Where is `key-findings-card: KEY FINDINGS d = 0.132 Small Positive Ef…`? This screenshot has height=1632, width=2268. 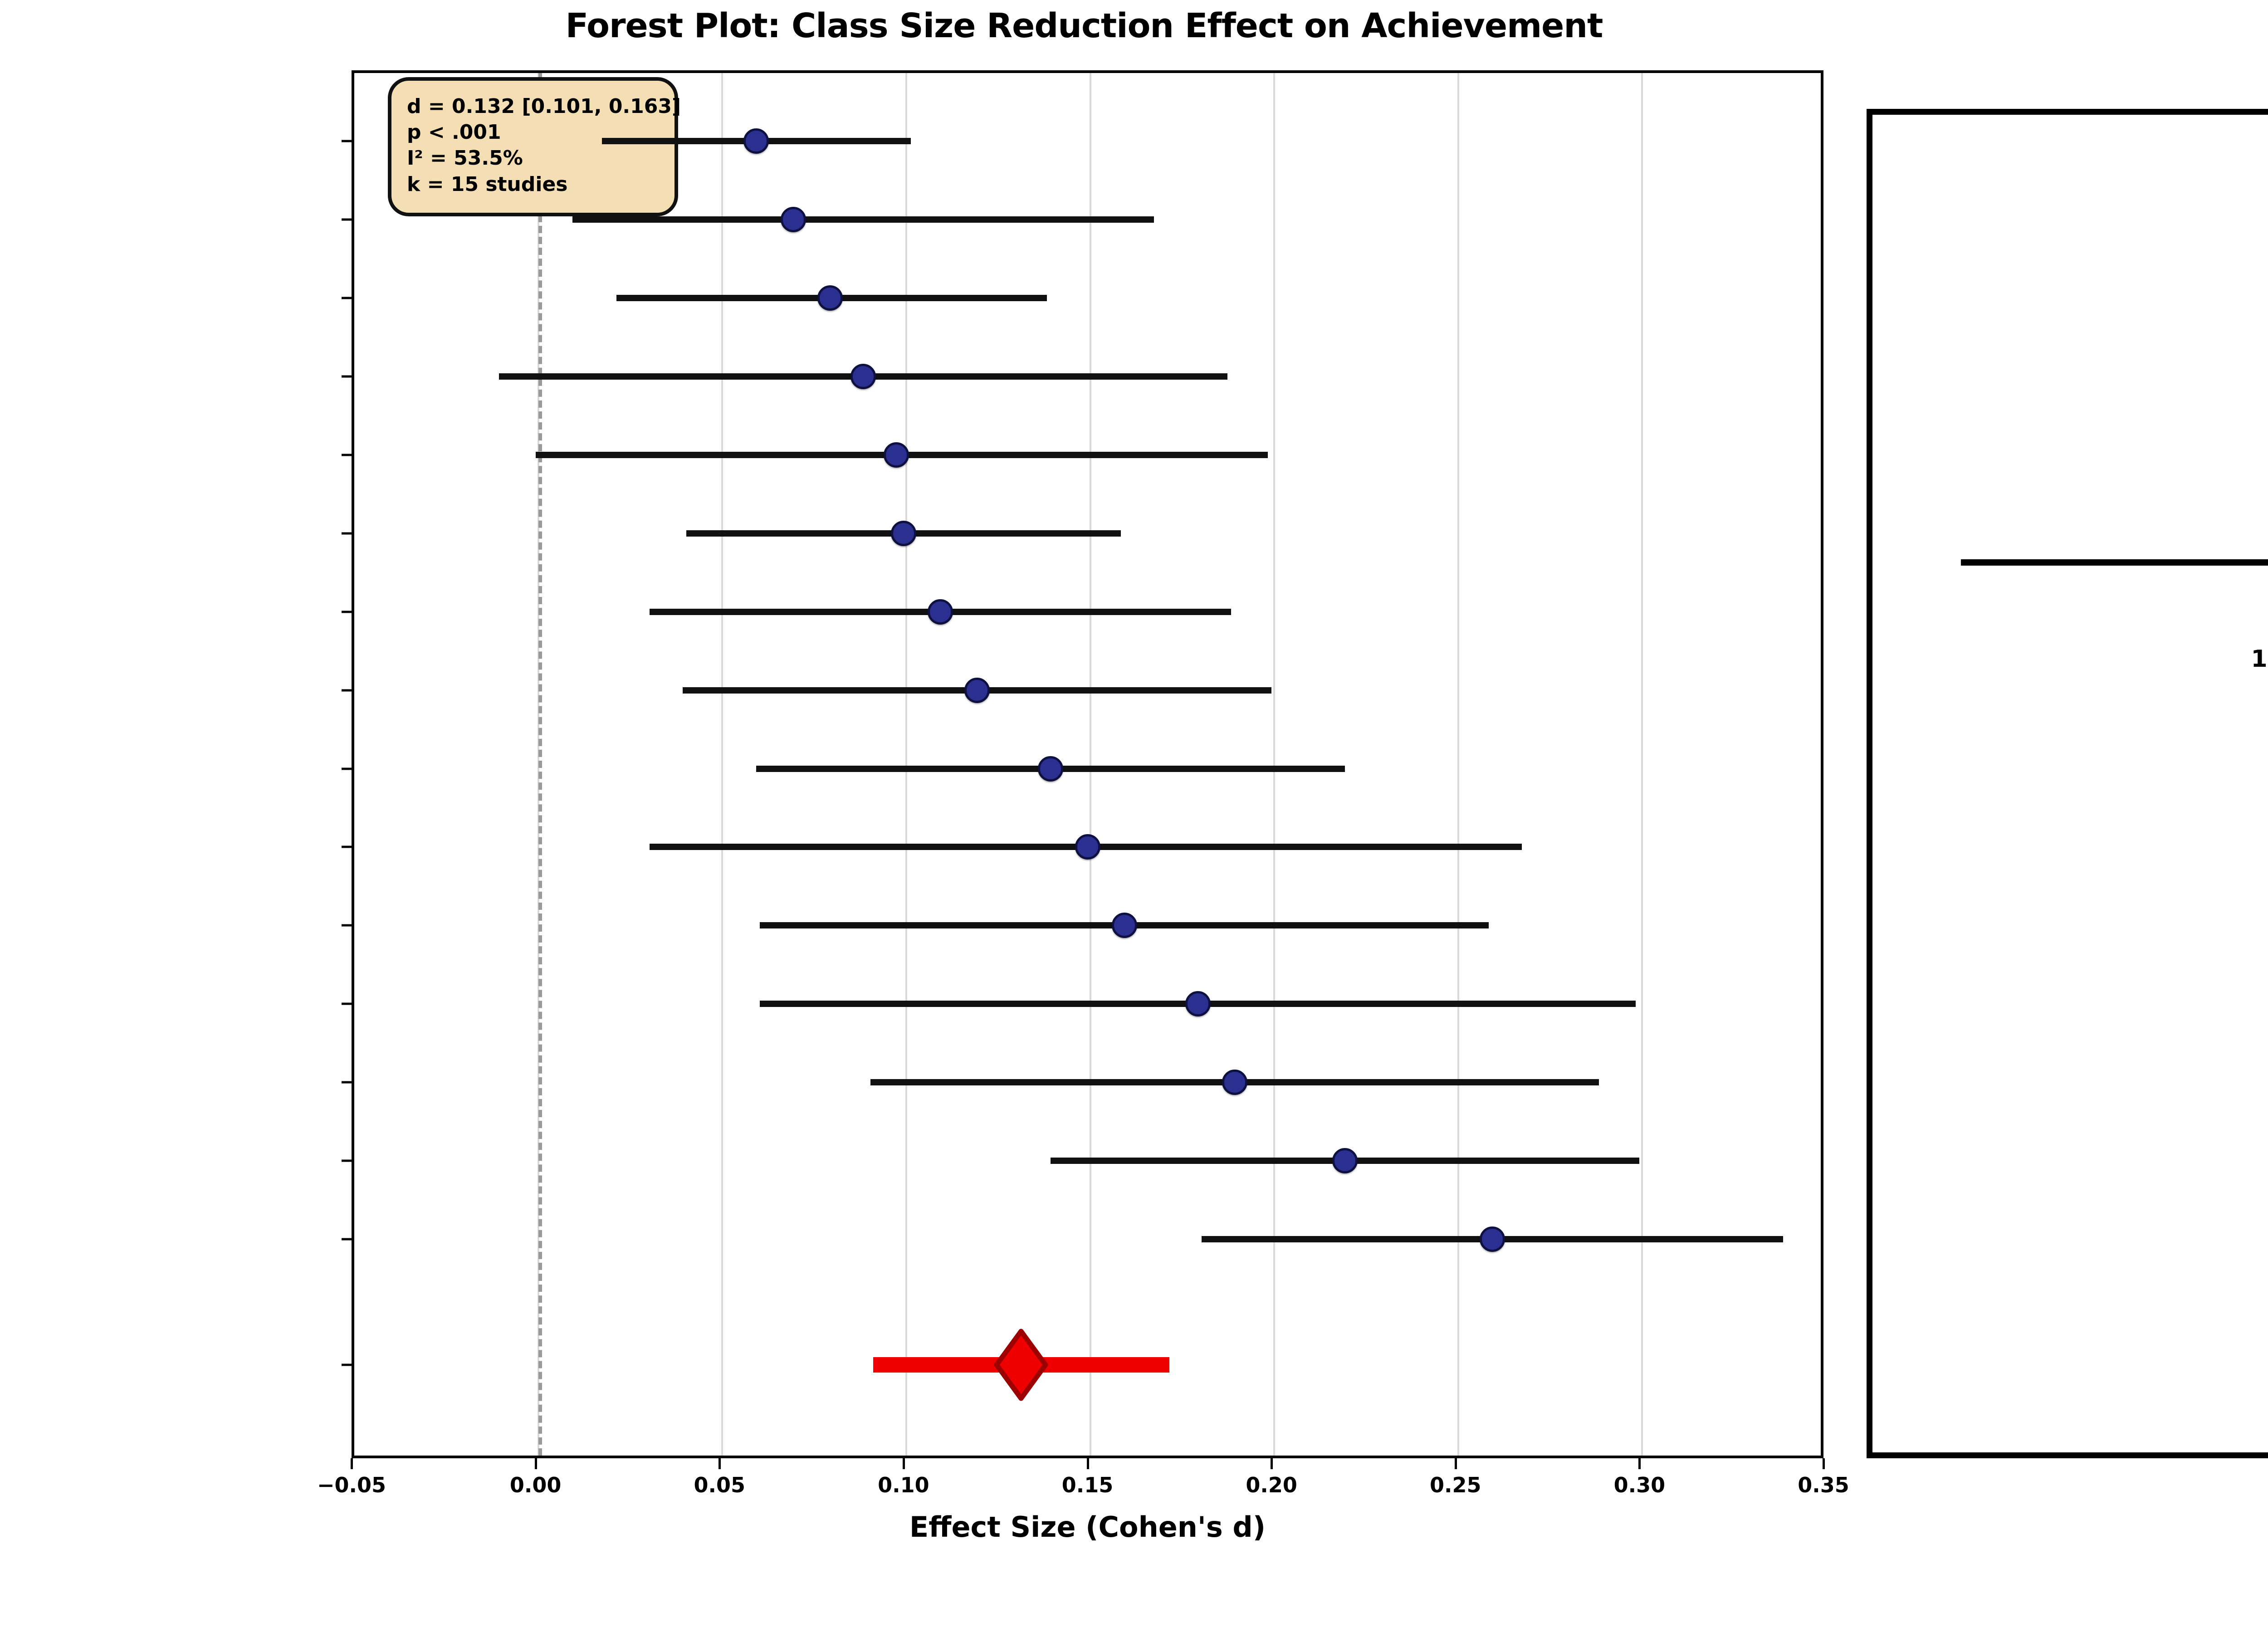 key-findings-card: KEY FINDINGS d = 0.132 Small Positive Ef… is located at coordinates (2068, 783).